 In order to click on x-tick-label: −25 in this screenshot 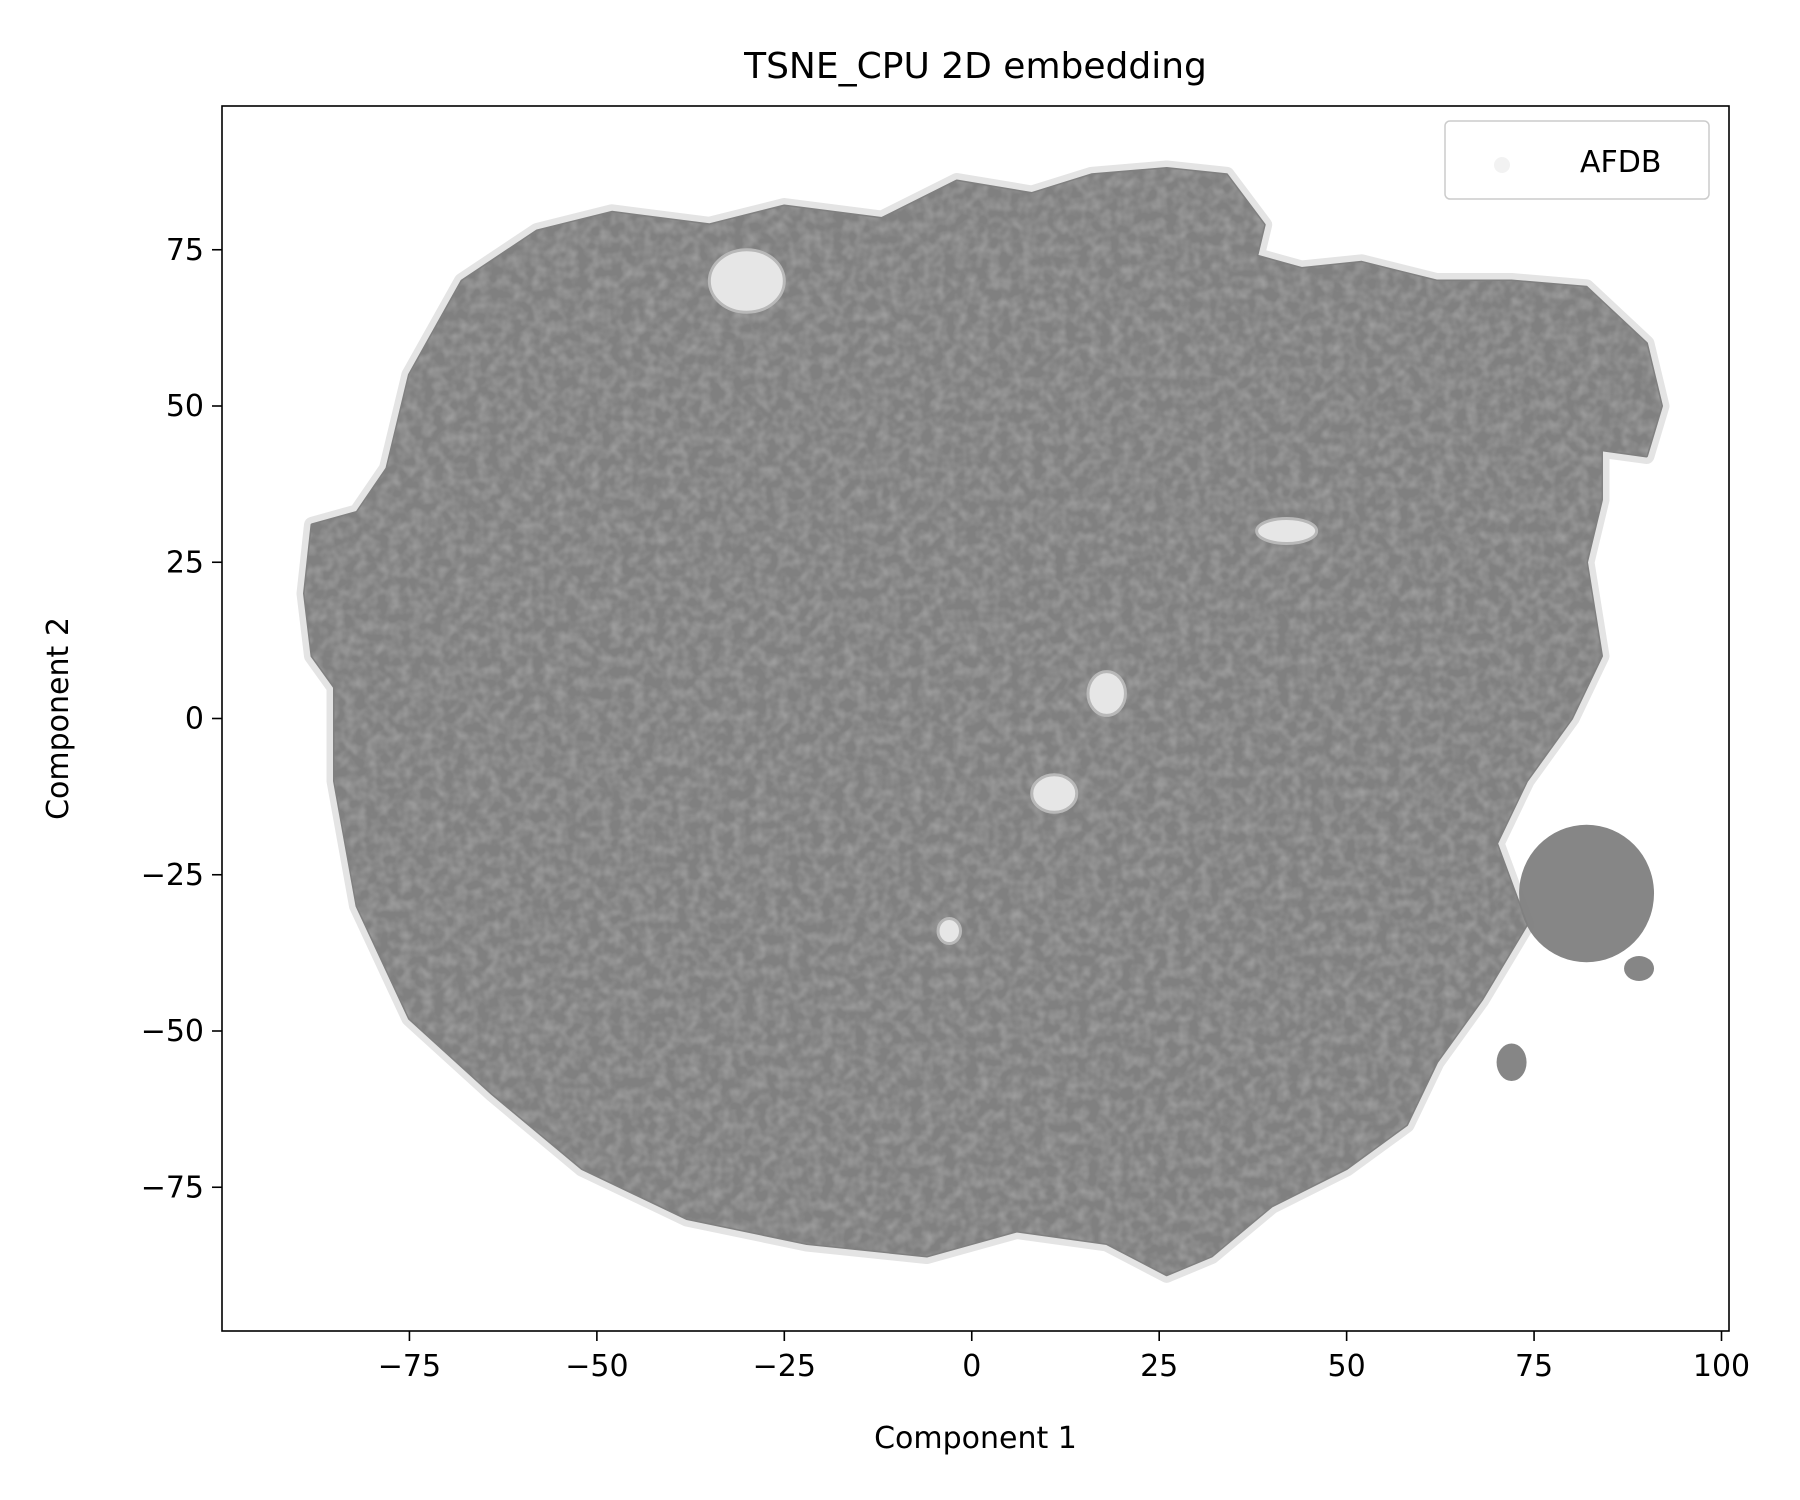, I will do `click(784, 1366)`.